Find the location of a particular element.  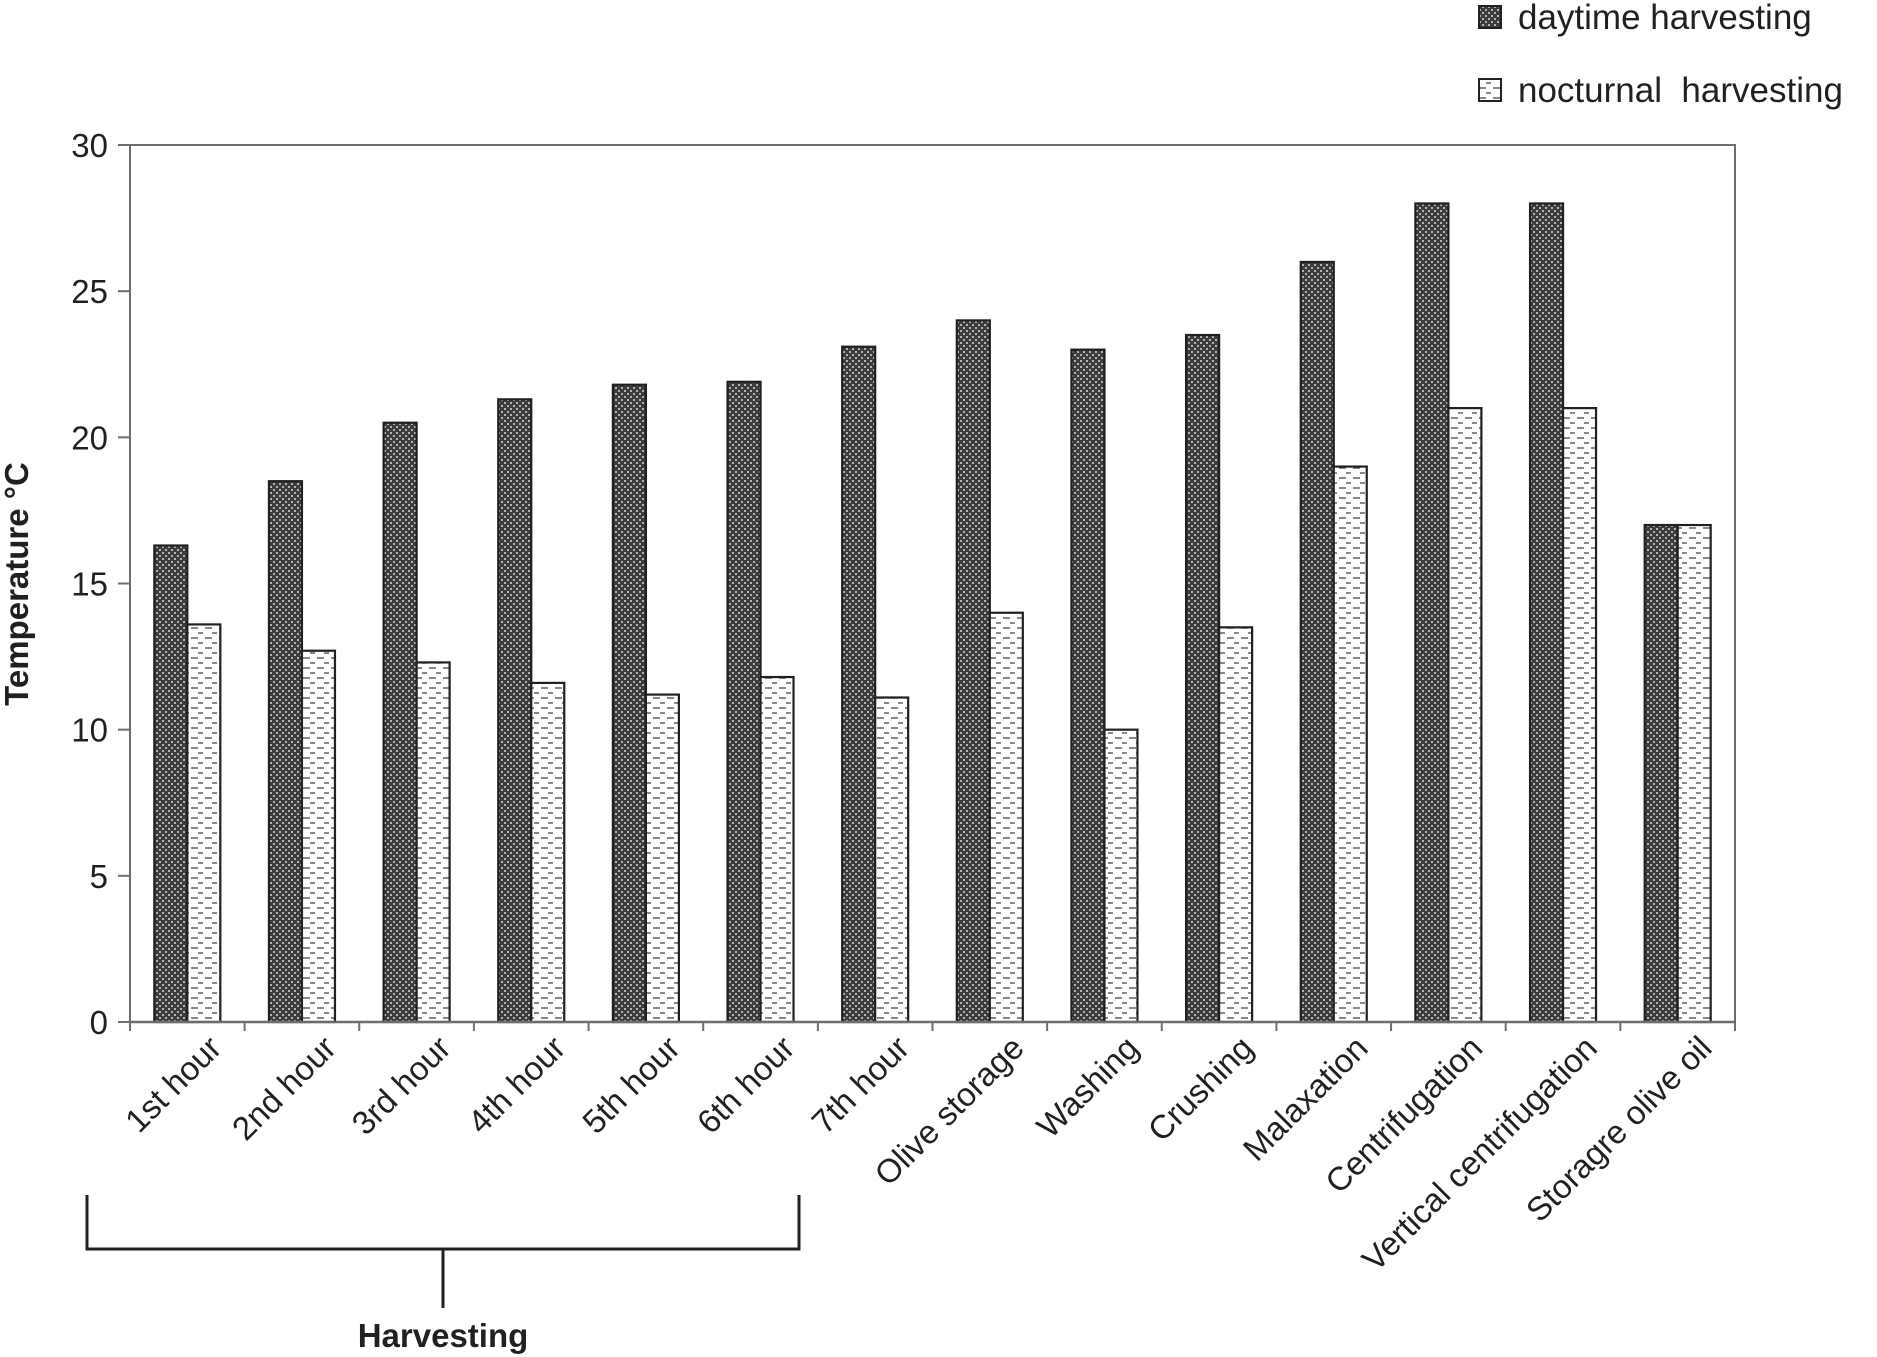

x-tick-label: 7th hour is located at coordinates (860, 1085).